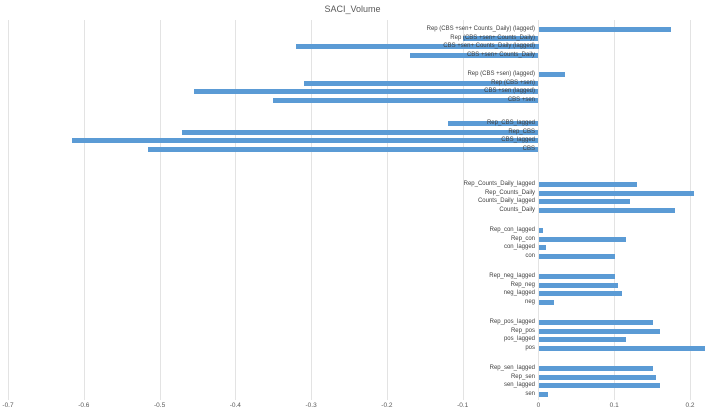 The width and height of the screenshot is (705, 414). What do you see at coordinates (530, 394) in the screenshot?
I see `category-label: sen` at bounding box center [530, 394].